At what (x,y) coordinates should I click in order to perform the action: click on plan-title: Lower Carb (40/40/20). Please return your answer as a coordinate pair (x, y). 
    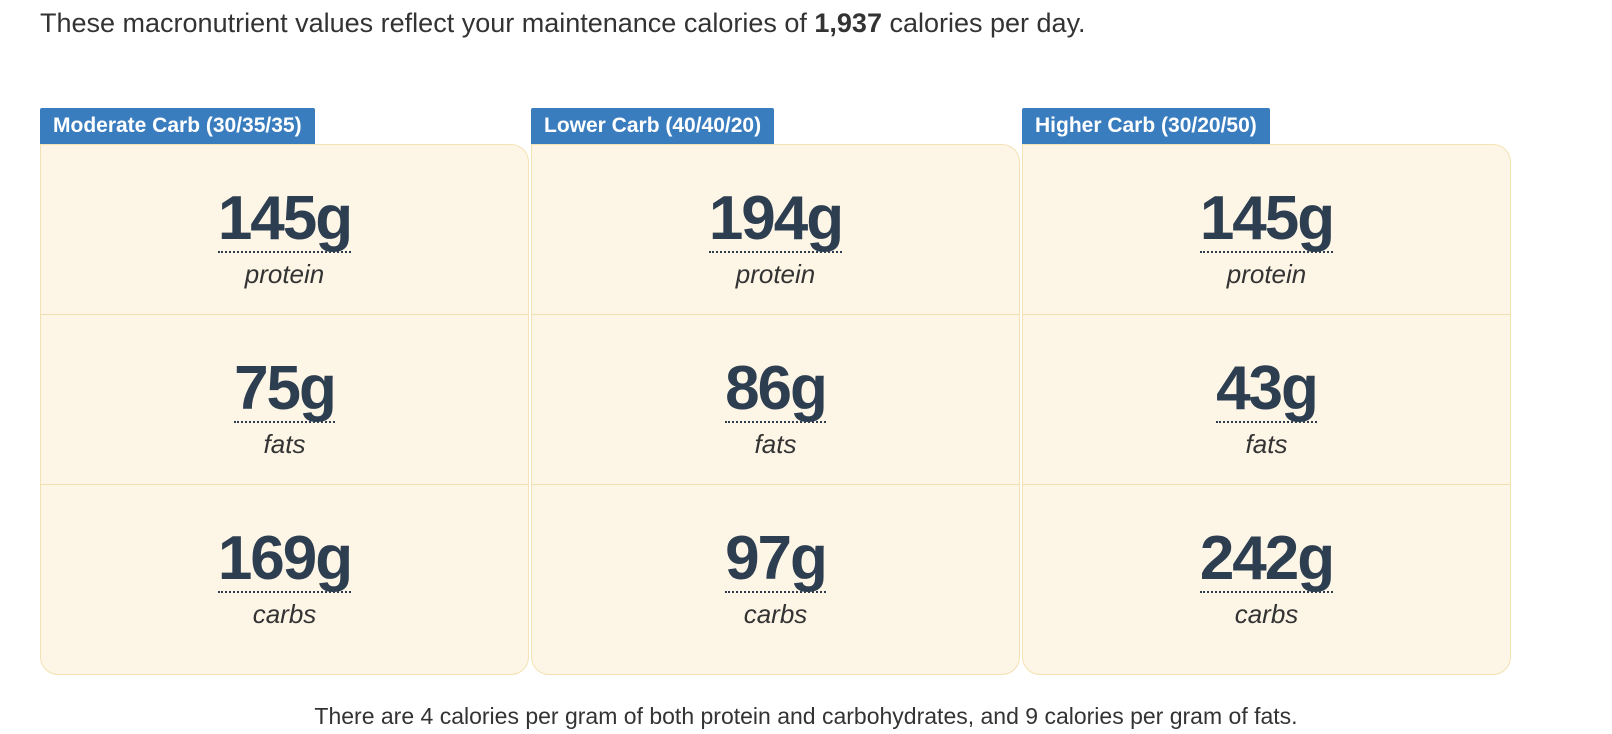
    Looking at the image, I should click on (653, 126).